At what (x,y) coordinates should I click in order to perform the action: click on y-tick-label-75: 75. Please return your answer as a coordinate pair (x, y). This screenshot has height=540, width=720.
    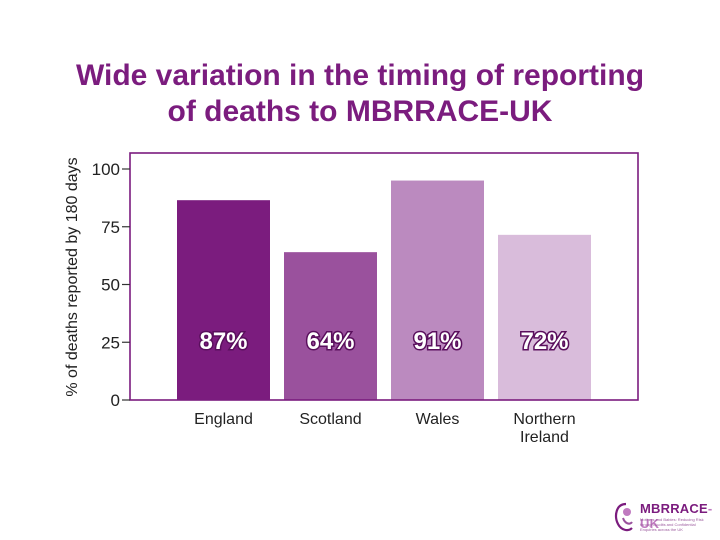
    Looking at the image, I should click on (110, 227).